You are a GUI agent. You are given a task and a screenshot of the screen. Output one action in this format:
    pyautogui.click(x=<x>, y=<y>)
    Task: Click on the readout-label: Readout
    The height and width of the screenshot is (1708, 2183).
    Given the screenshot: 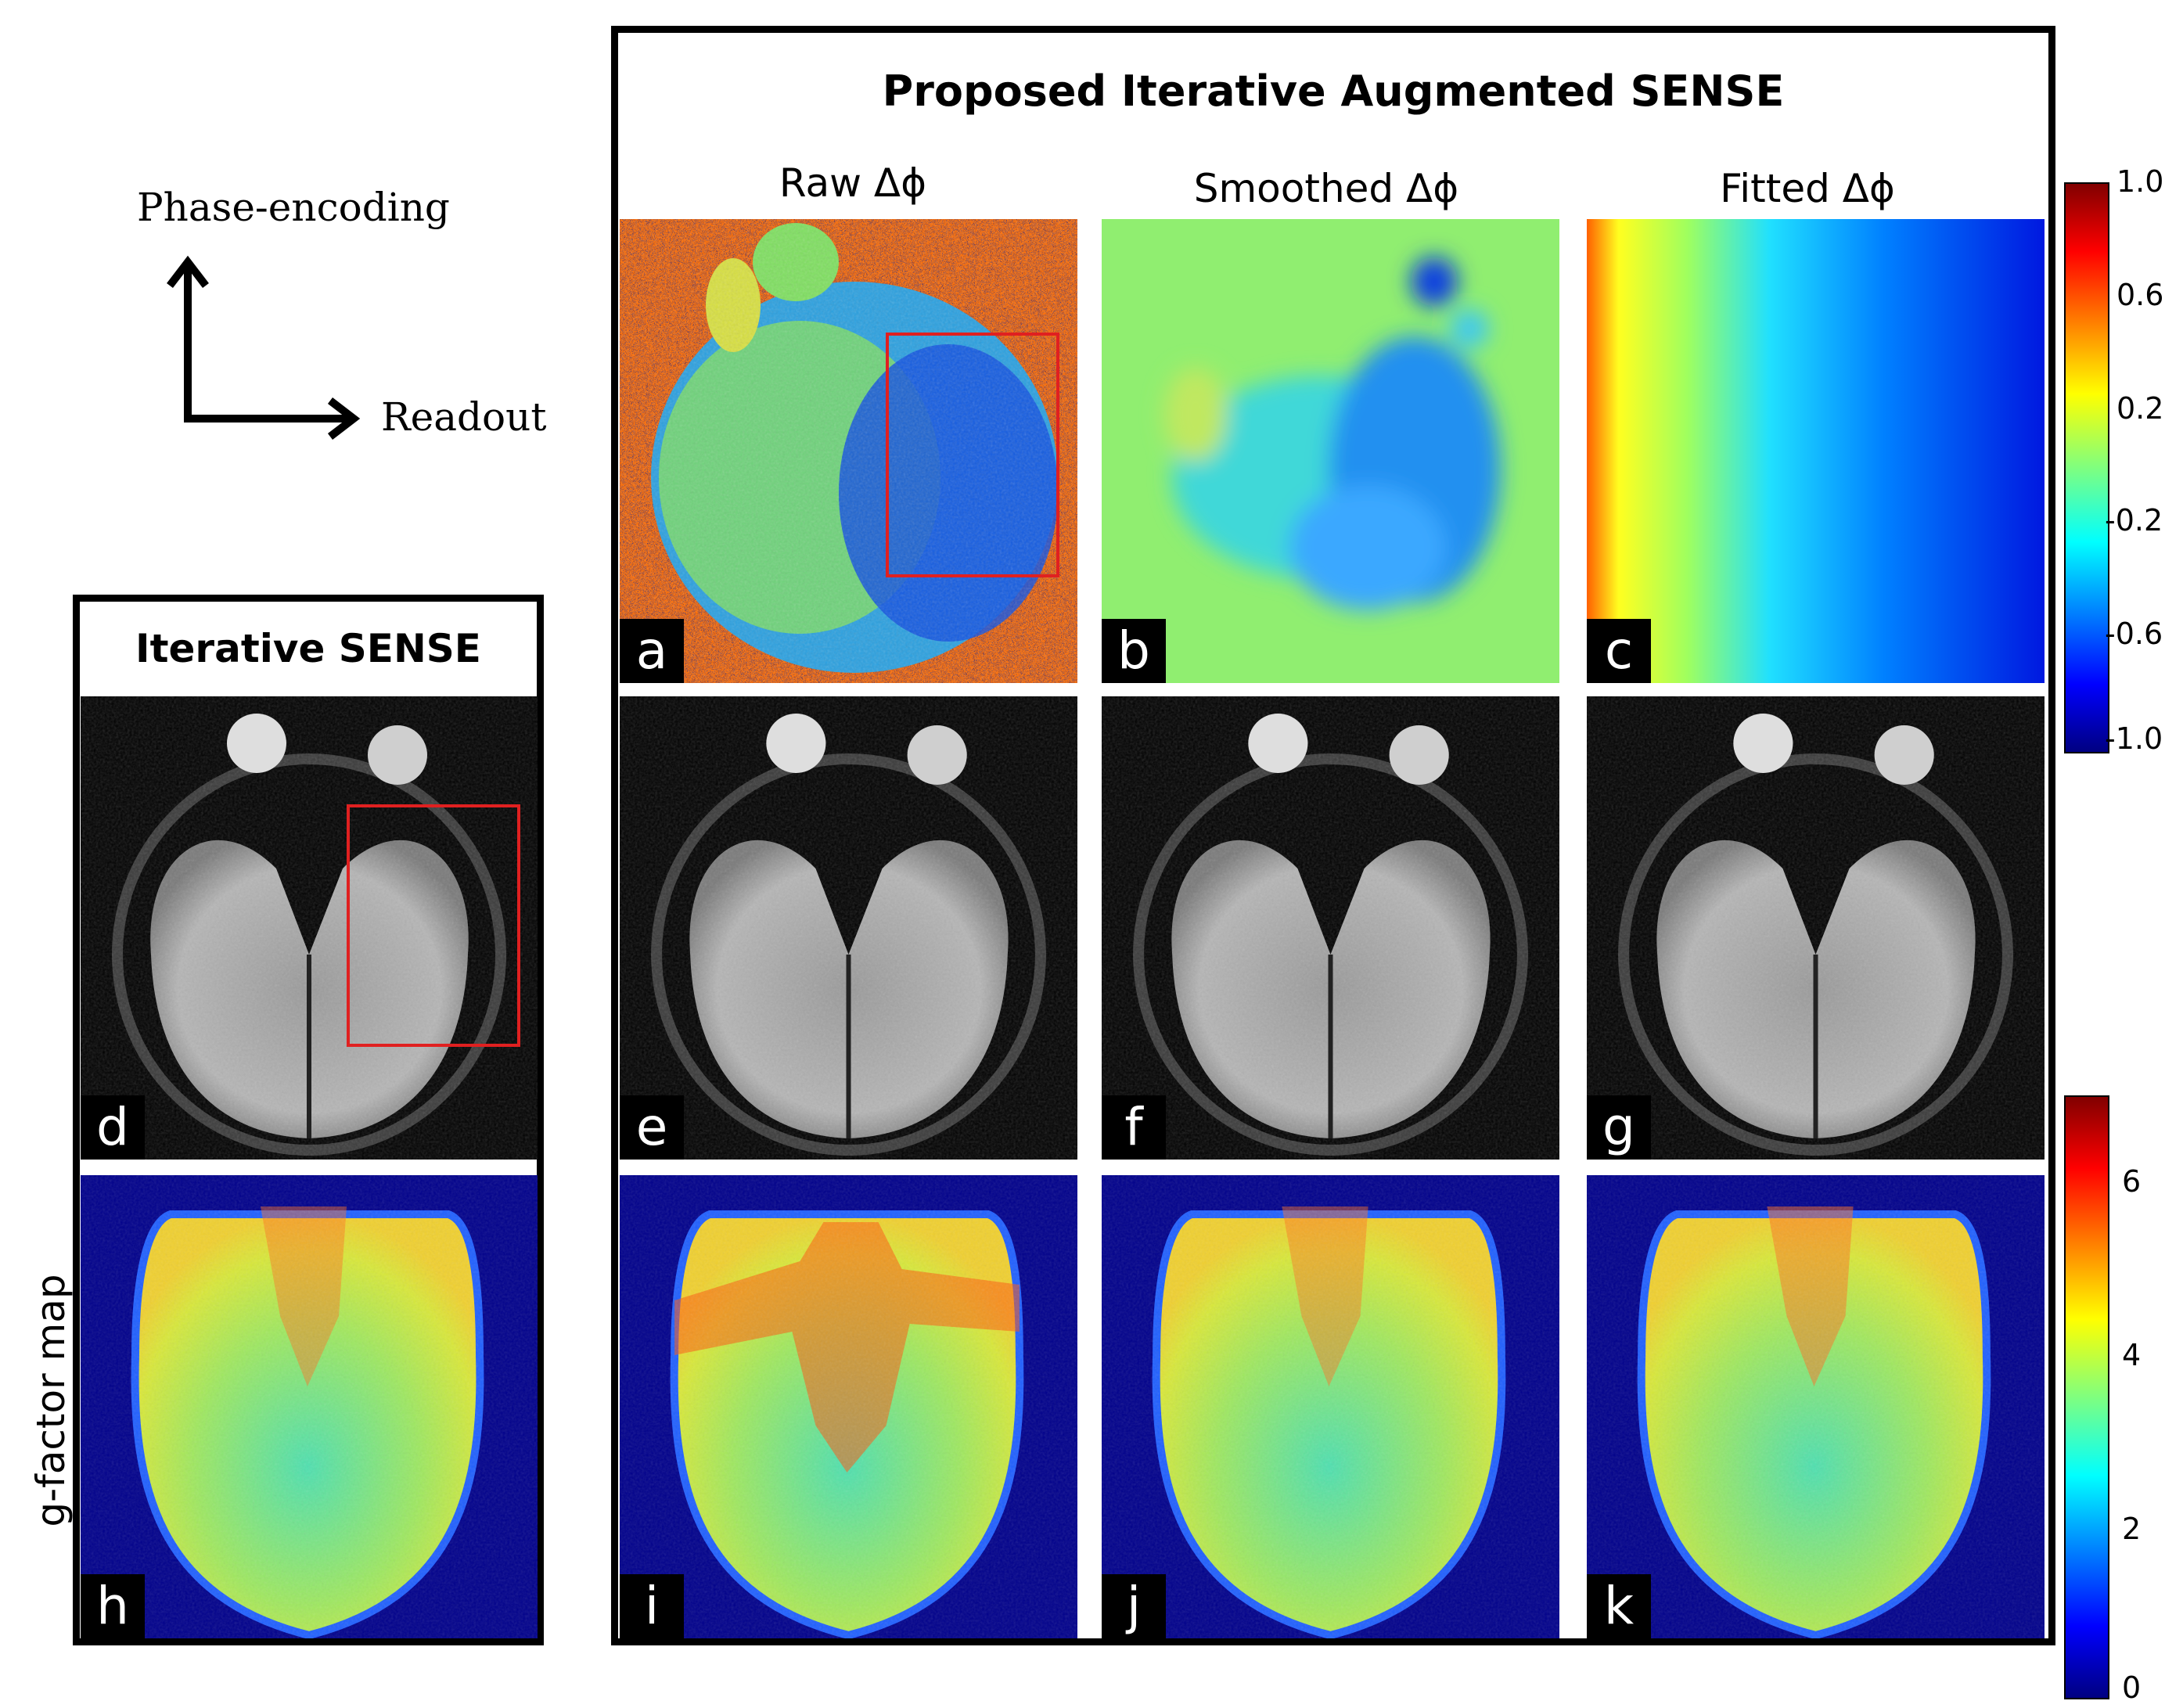 What is the action you would take?
    pyautogui.click(x=464, y=417)
    